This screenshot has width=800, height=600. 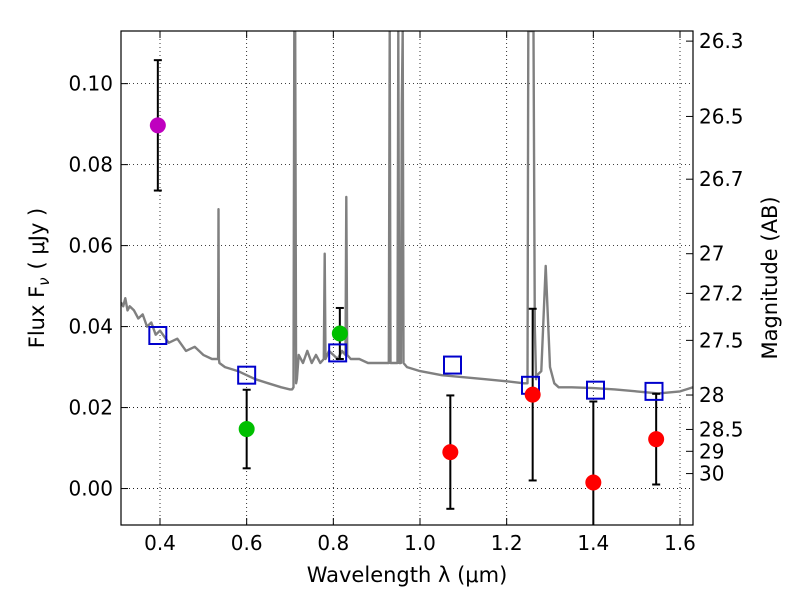 What do you see at coordinates (711, 474) in the screenshot?
I see `y2-tick-label: 30` at bounding box center [711, 474].